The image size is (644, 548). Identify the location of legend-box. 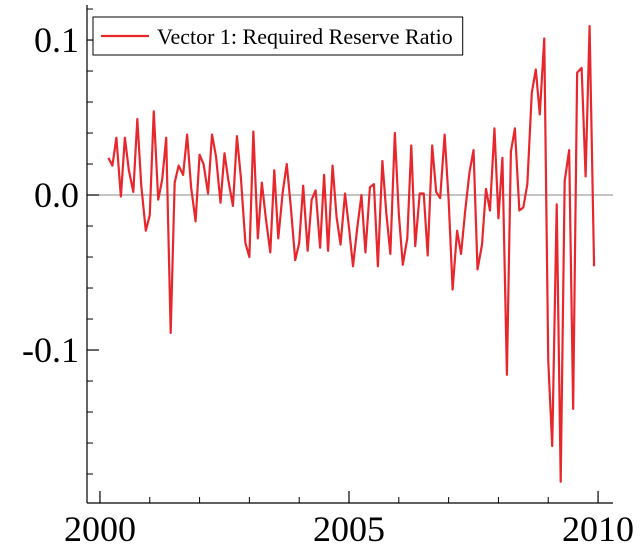
(278, 36).